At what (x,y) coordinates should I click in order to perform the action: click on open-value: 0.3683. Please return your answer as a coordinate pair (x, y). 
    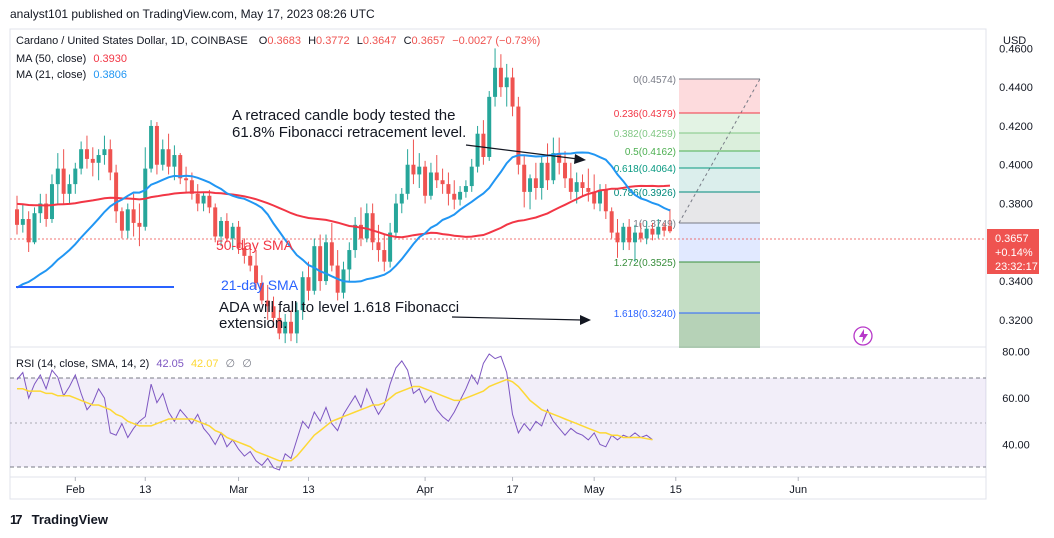
    Looking at the image, I should click on (284, 41).